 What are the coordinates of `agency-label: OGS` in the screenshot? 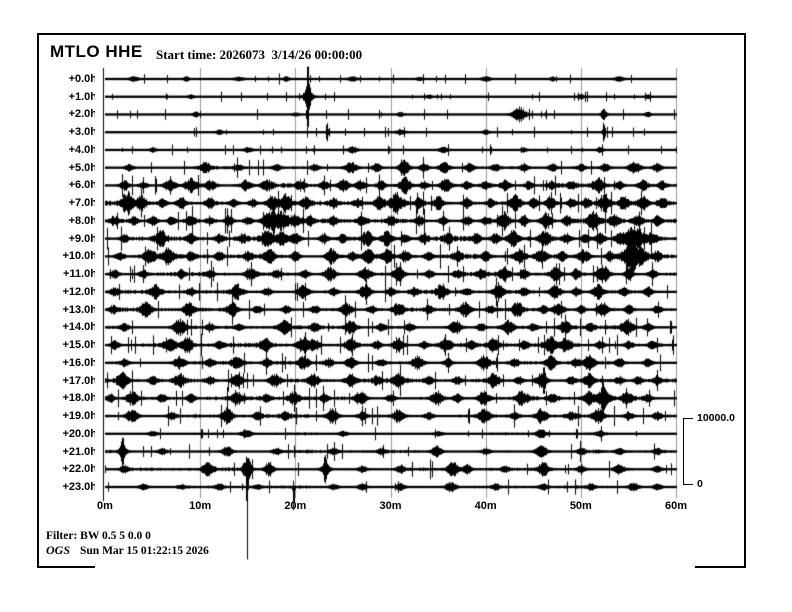 It's located at (58, 550).